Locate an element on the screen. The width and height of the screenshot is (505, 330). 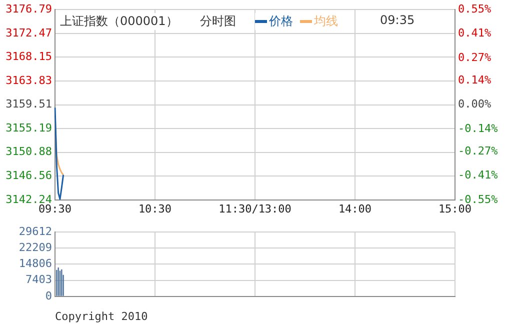
y-tick-label: 22209 is located at coordinates (35, 247).